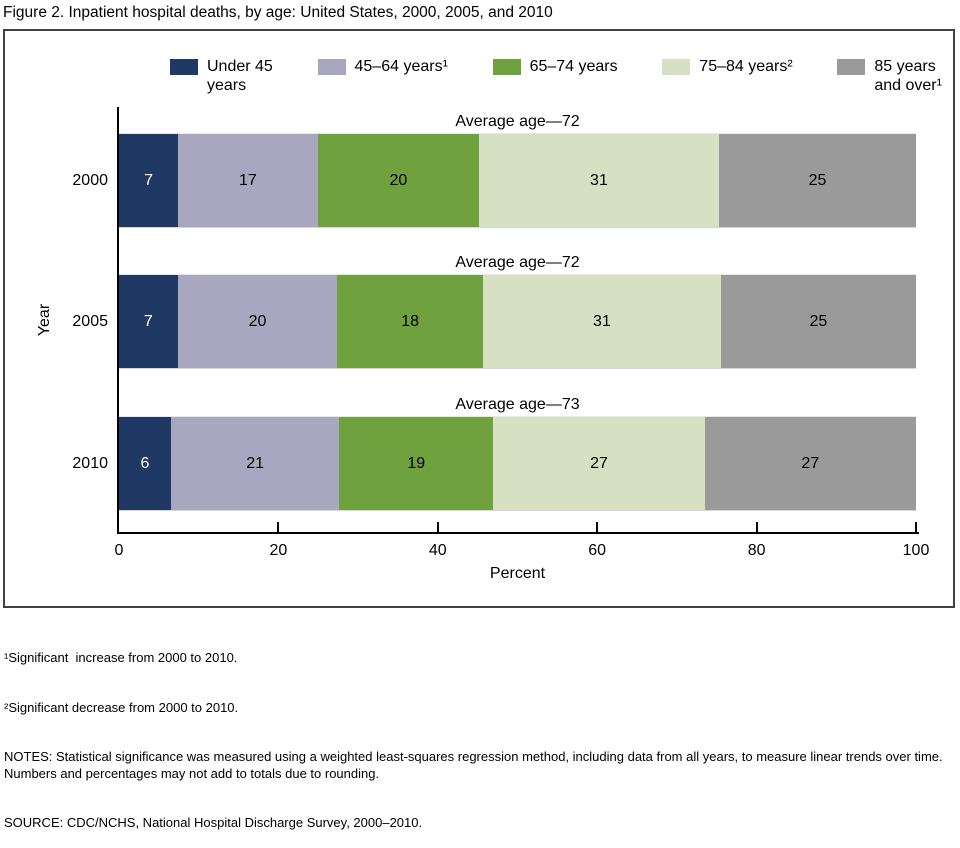 The height and width of the screenshot is (848, 960). I want to click on legend-label-line: 75–84 years², so click(746, 66).